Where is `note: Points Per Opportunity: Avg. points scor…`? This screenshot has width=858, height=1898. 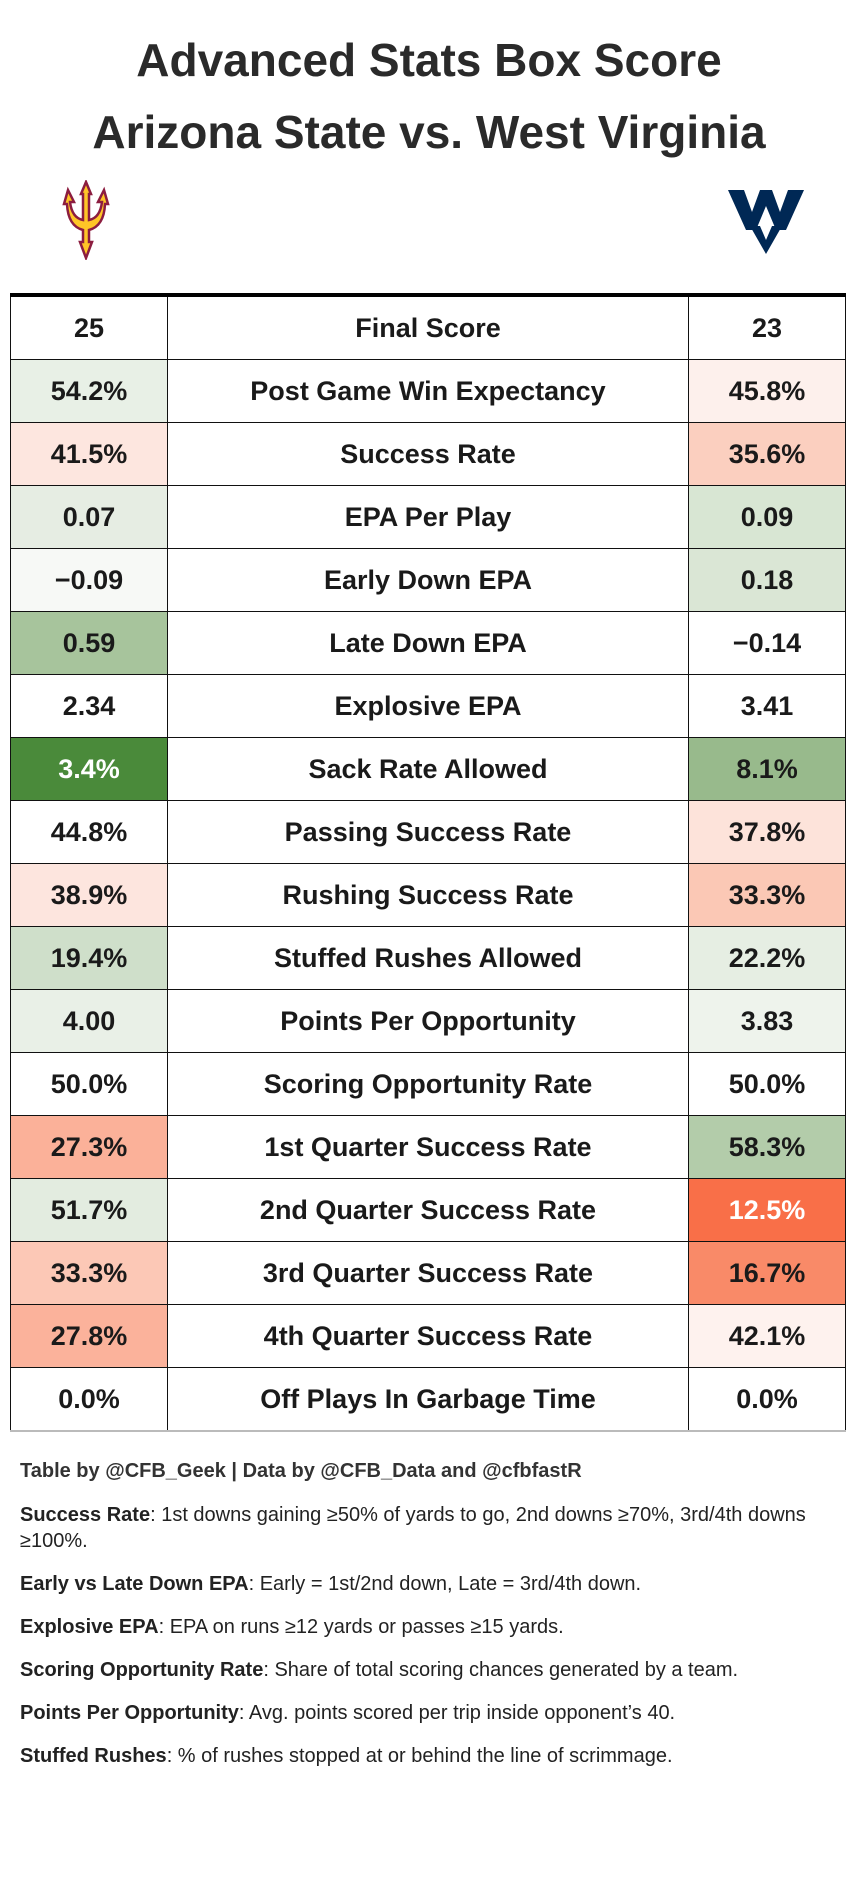
note: Points Per Opportunity: Avg. points scor… is located at coordinates (429, 1713).